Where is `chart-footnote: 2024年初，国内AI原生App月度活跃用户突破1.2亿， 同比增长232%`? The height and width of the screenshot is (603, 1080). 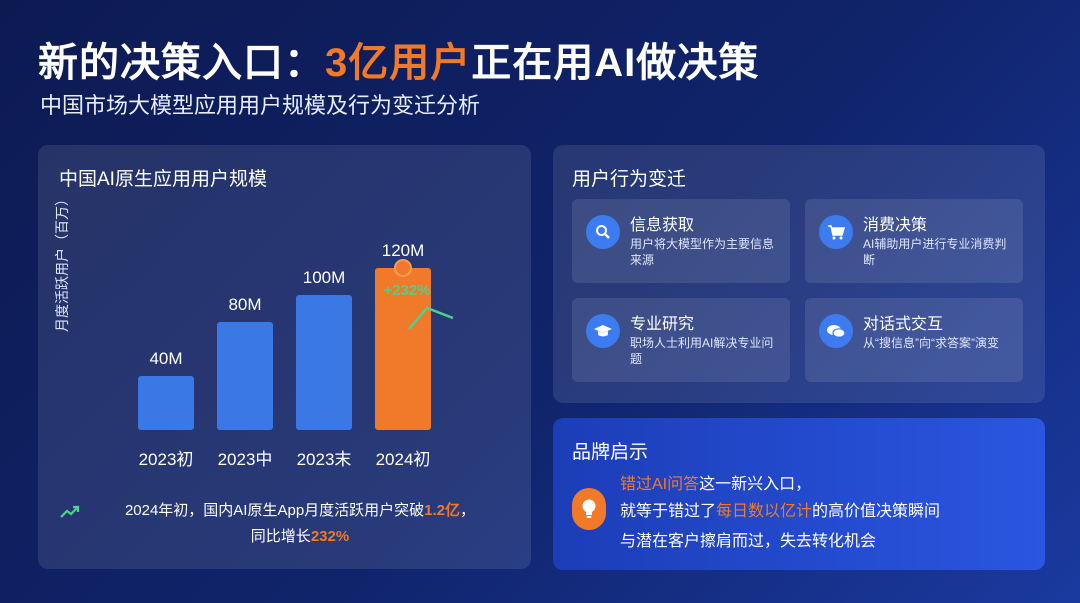
chart-footnote: 2024年初，国内AI原生App月度活跃用户突破1.2亿， 同比增长232% is located at coordinates (300, 524).